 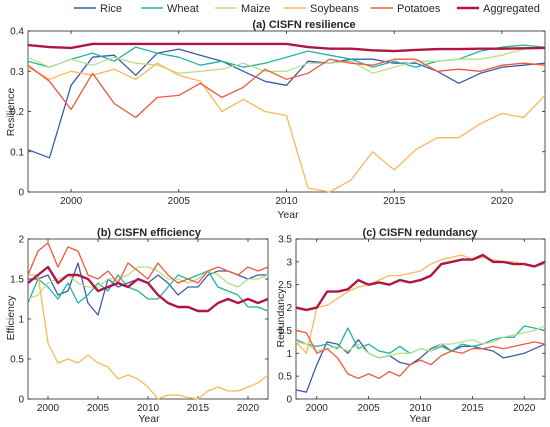 What do you see at coordinates (255, 9) in the screenshot?
I see `legend-label-maize: Maize` at bounding box center [255, 9].